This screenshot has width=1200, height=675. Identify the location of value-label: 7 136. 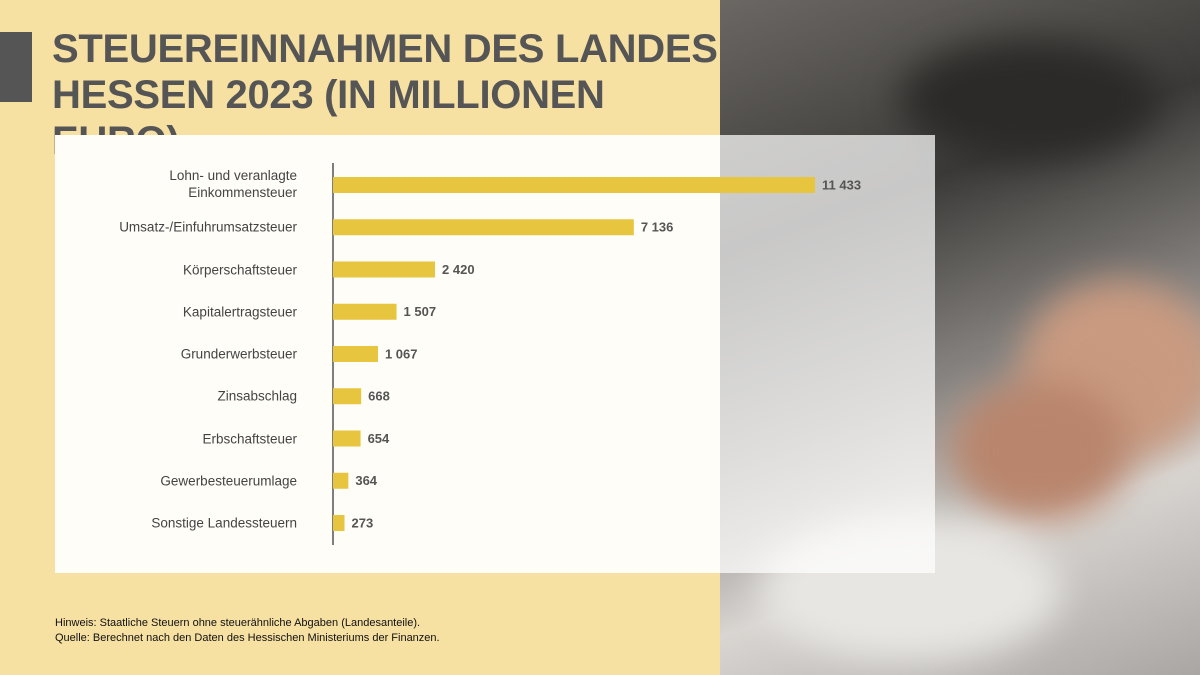
(657, 227).